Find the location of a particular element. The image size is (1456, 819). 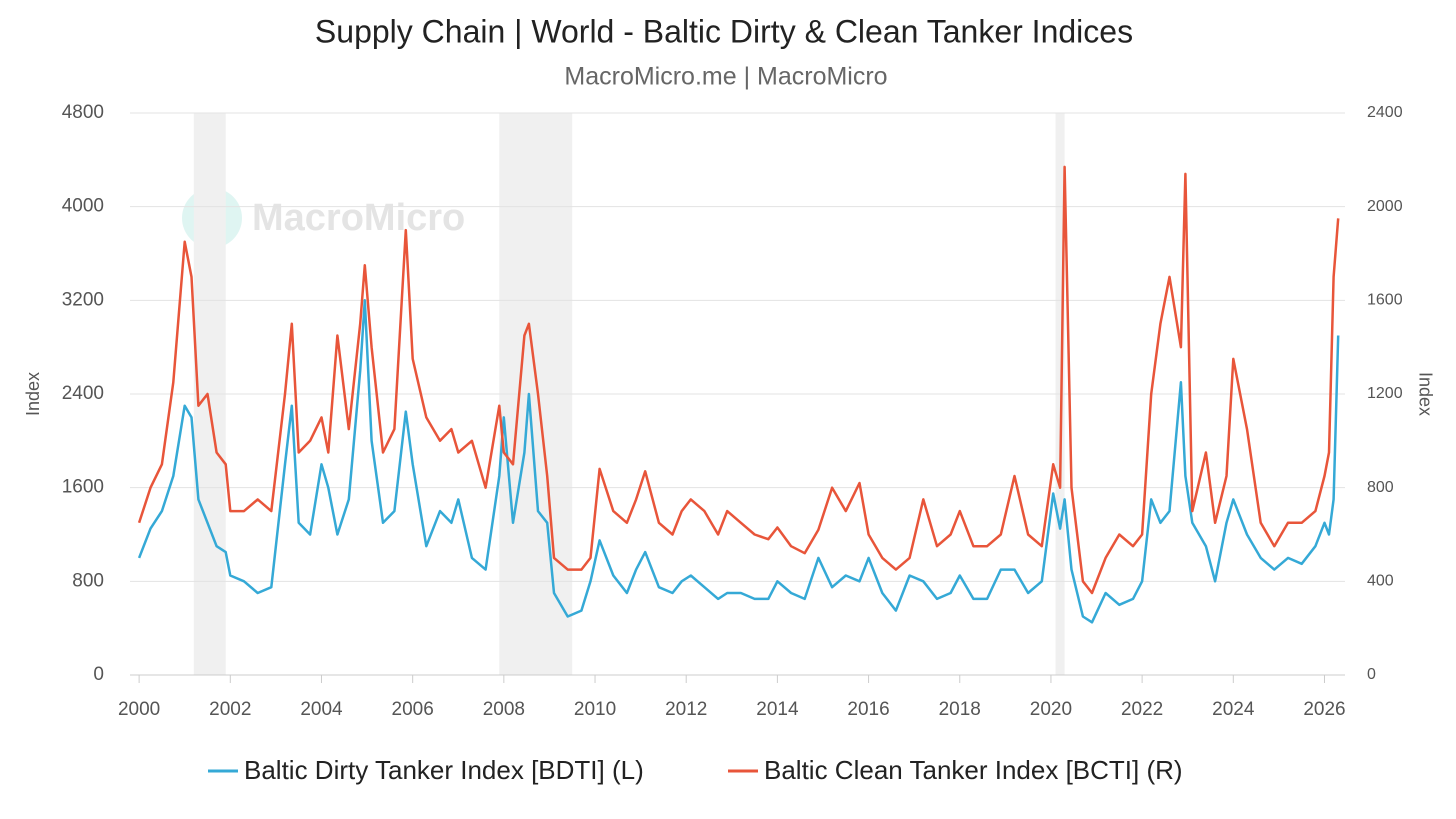

y-tick-label: 800 is located at coordinates (88, 580).